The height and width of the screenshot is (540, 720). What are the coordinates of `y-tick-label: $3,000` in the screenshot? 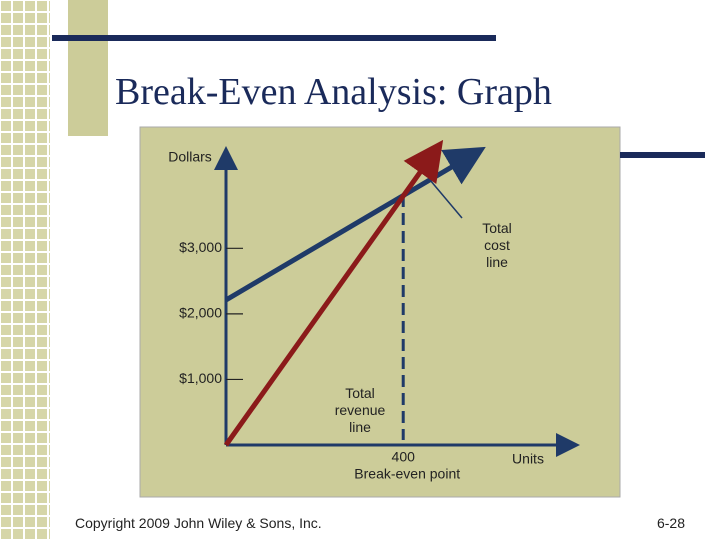 It's located at (200, 247).